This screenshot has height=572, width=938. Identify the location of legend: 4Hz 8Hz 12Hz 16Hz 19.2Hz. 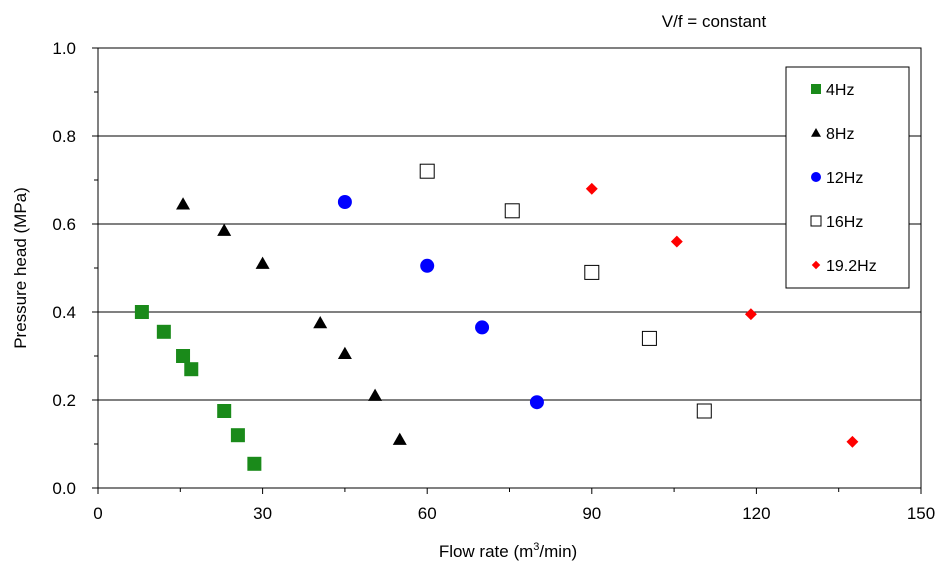
(847, 177).